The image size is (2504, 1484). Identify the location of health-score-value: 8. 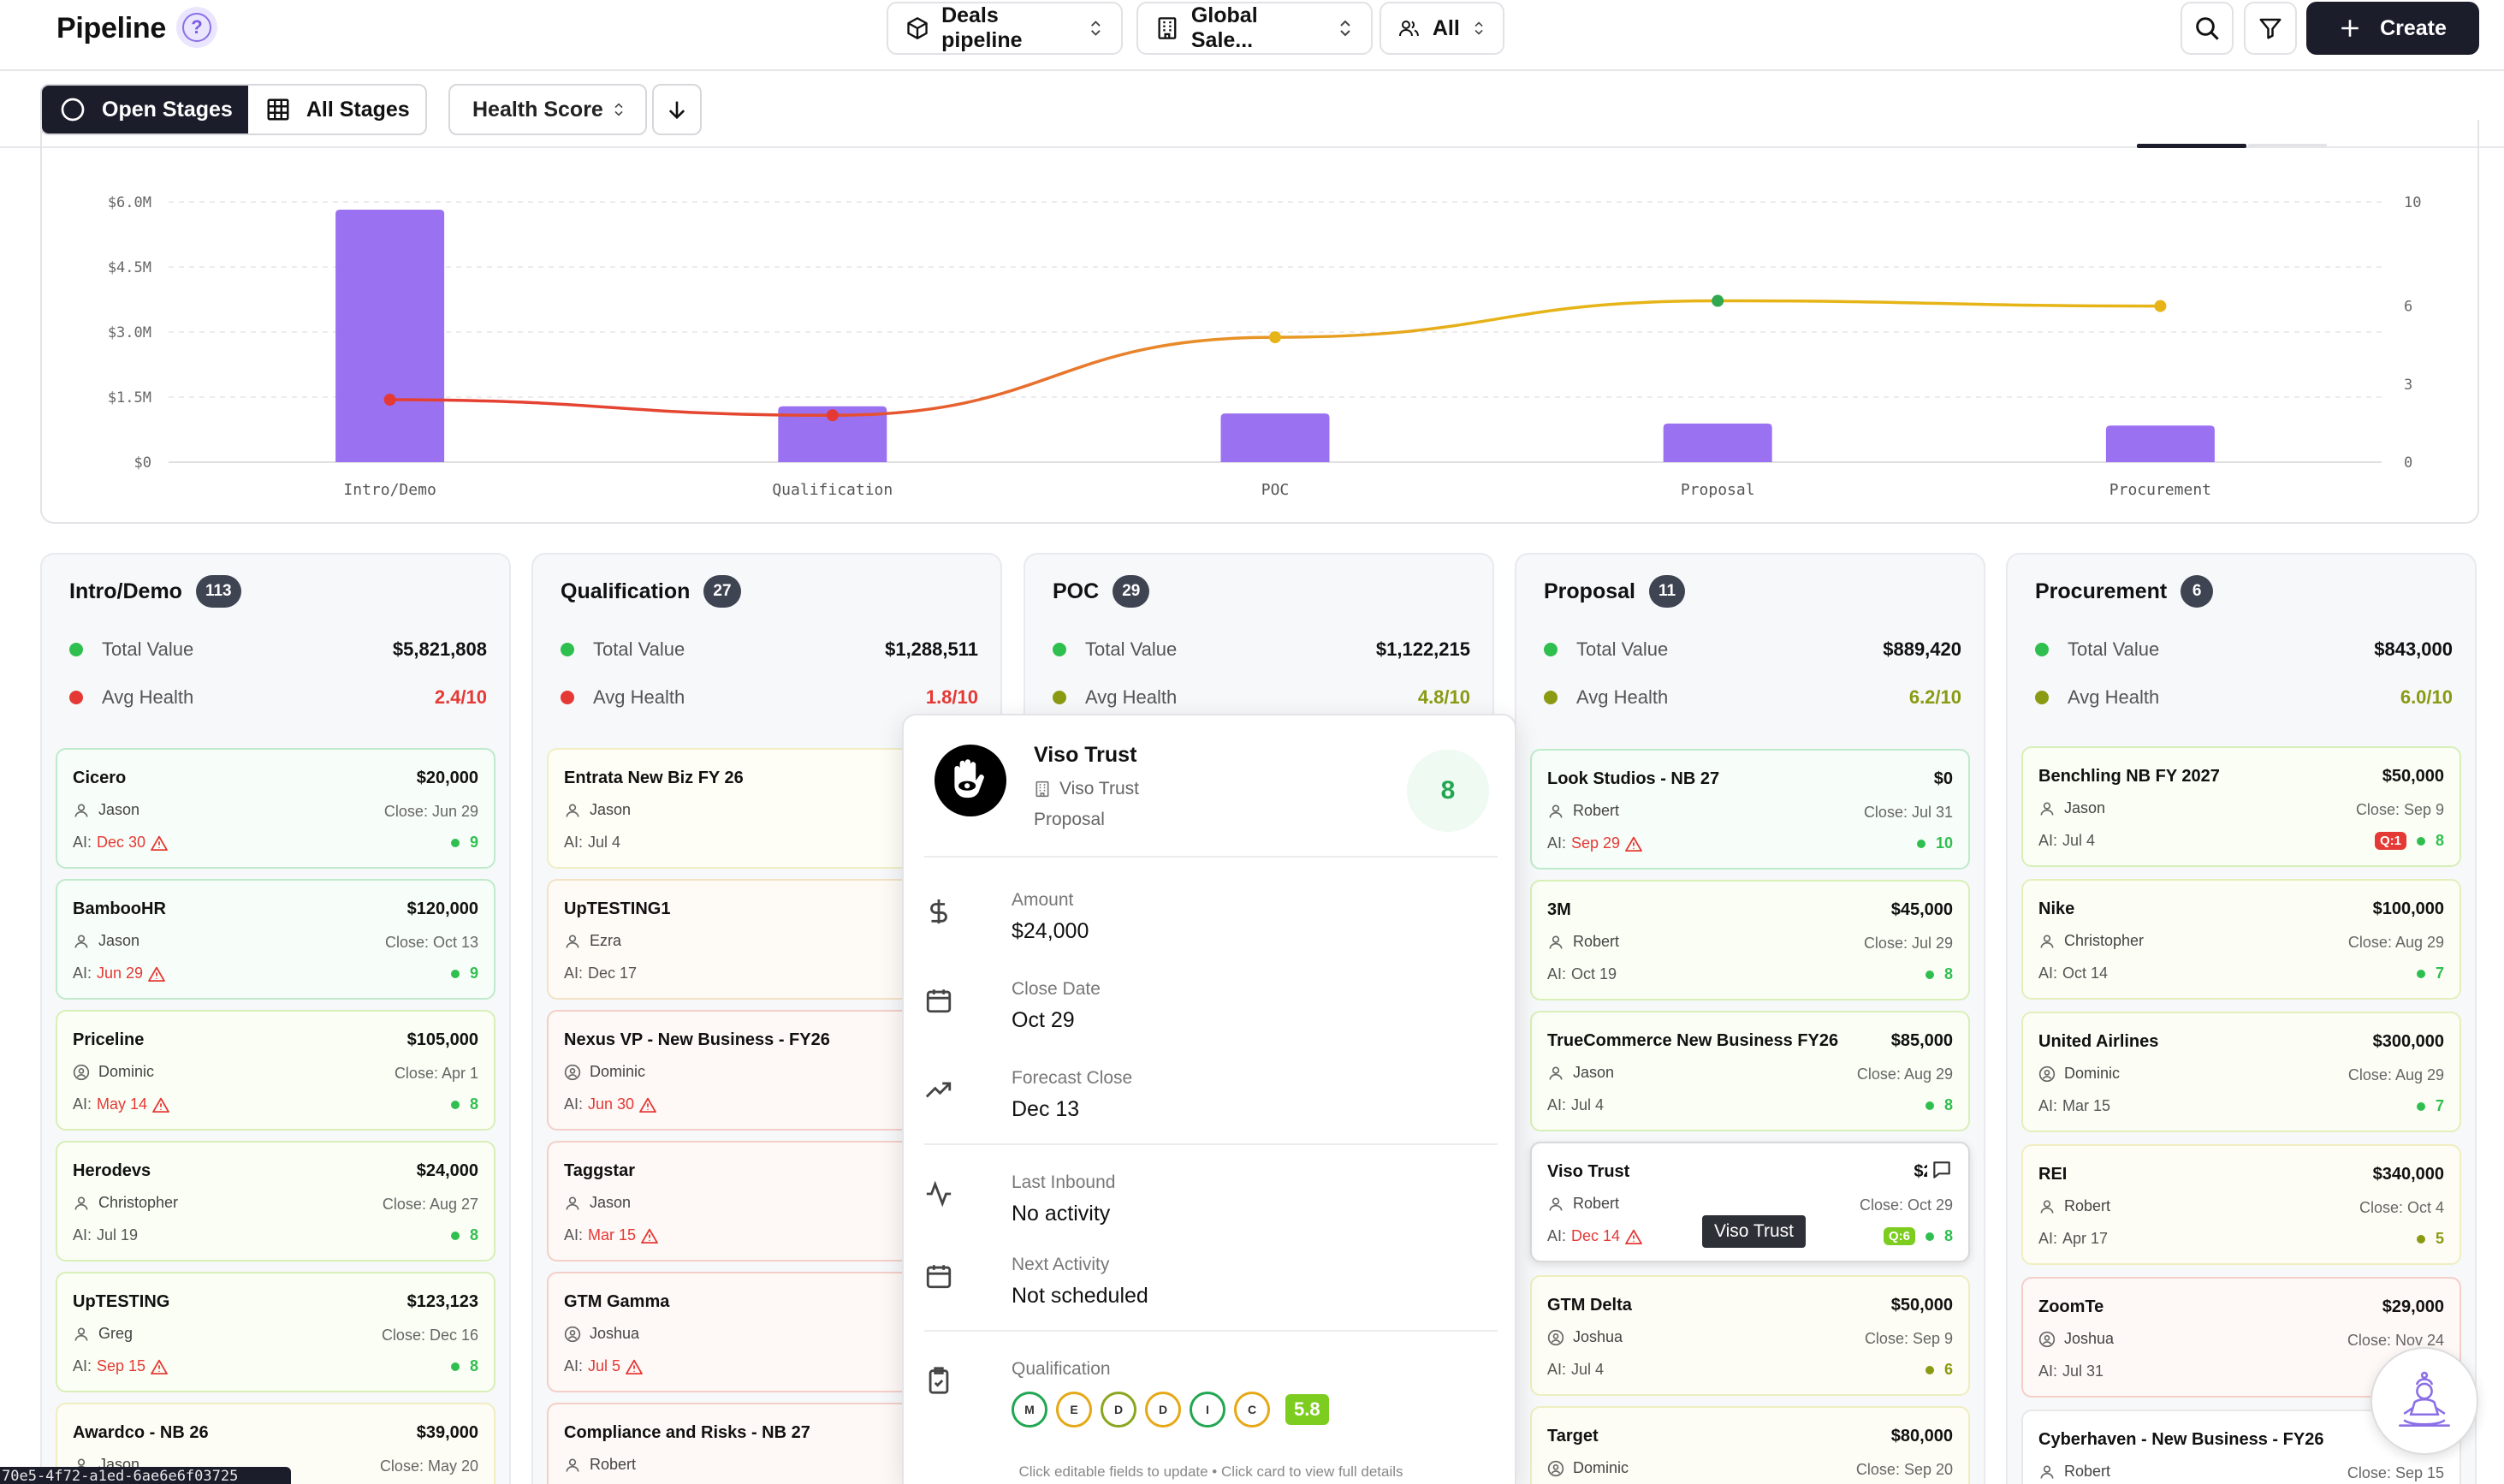
(1948, 1236).